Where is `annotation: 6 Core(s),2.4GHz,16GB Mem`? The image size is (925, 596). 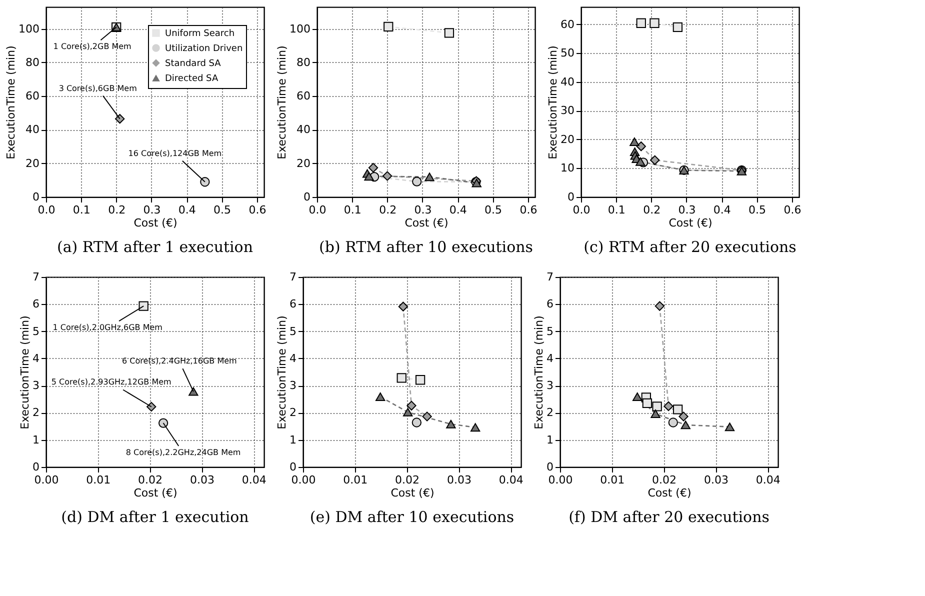
annotation: 6 Core(s),2.4GHz,16GB Mem is located at coordinates (180, 361).